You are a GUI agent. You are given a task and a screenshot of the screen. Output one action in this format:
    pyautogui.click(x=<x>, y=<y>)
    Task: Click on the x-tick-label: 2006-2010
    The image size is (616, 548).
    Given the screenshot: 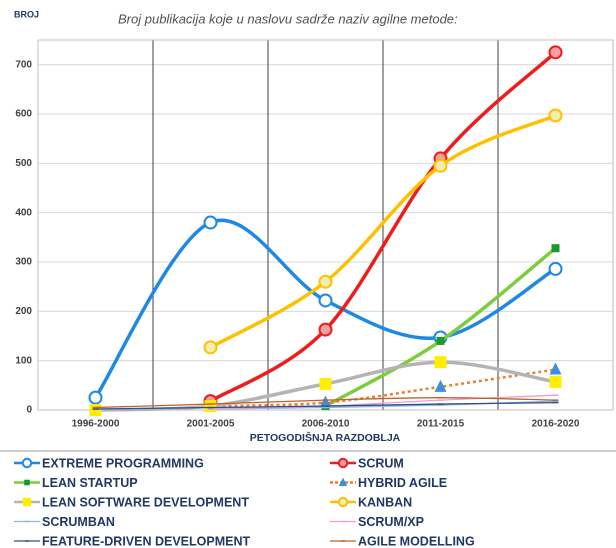 What is the action you would take?
    pyautogui.click(x=326, y=424)
    